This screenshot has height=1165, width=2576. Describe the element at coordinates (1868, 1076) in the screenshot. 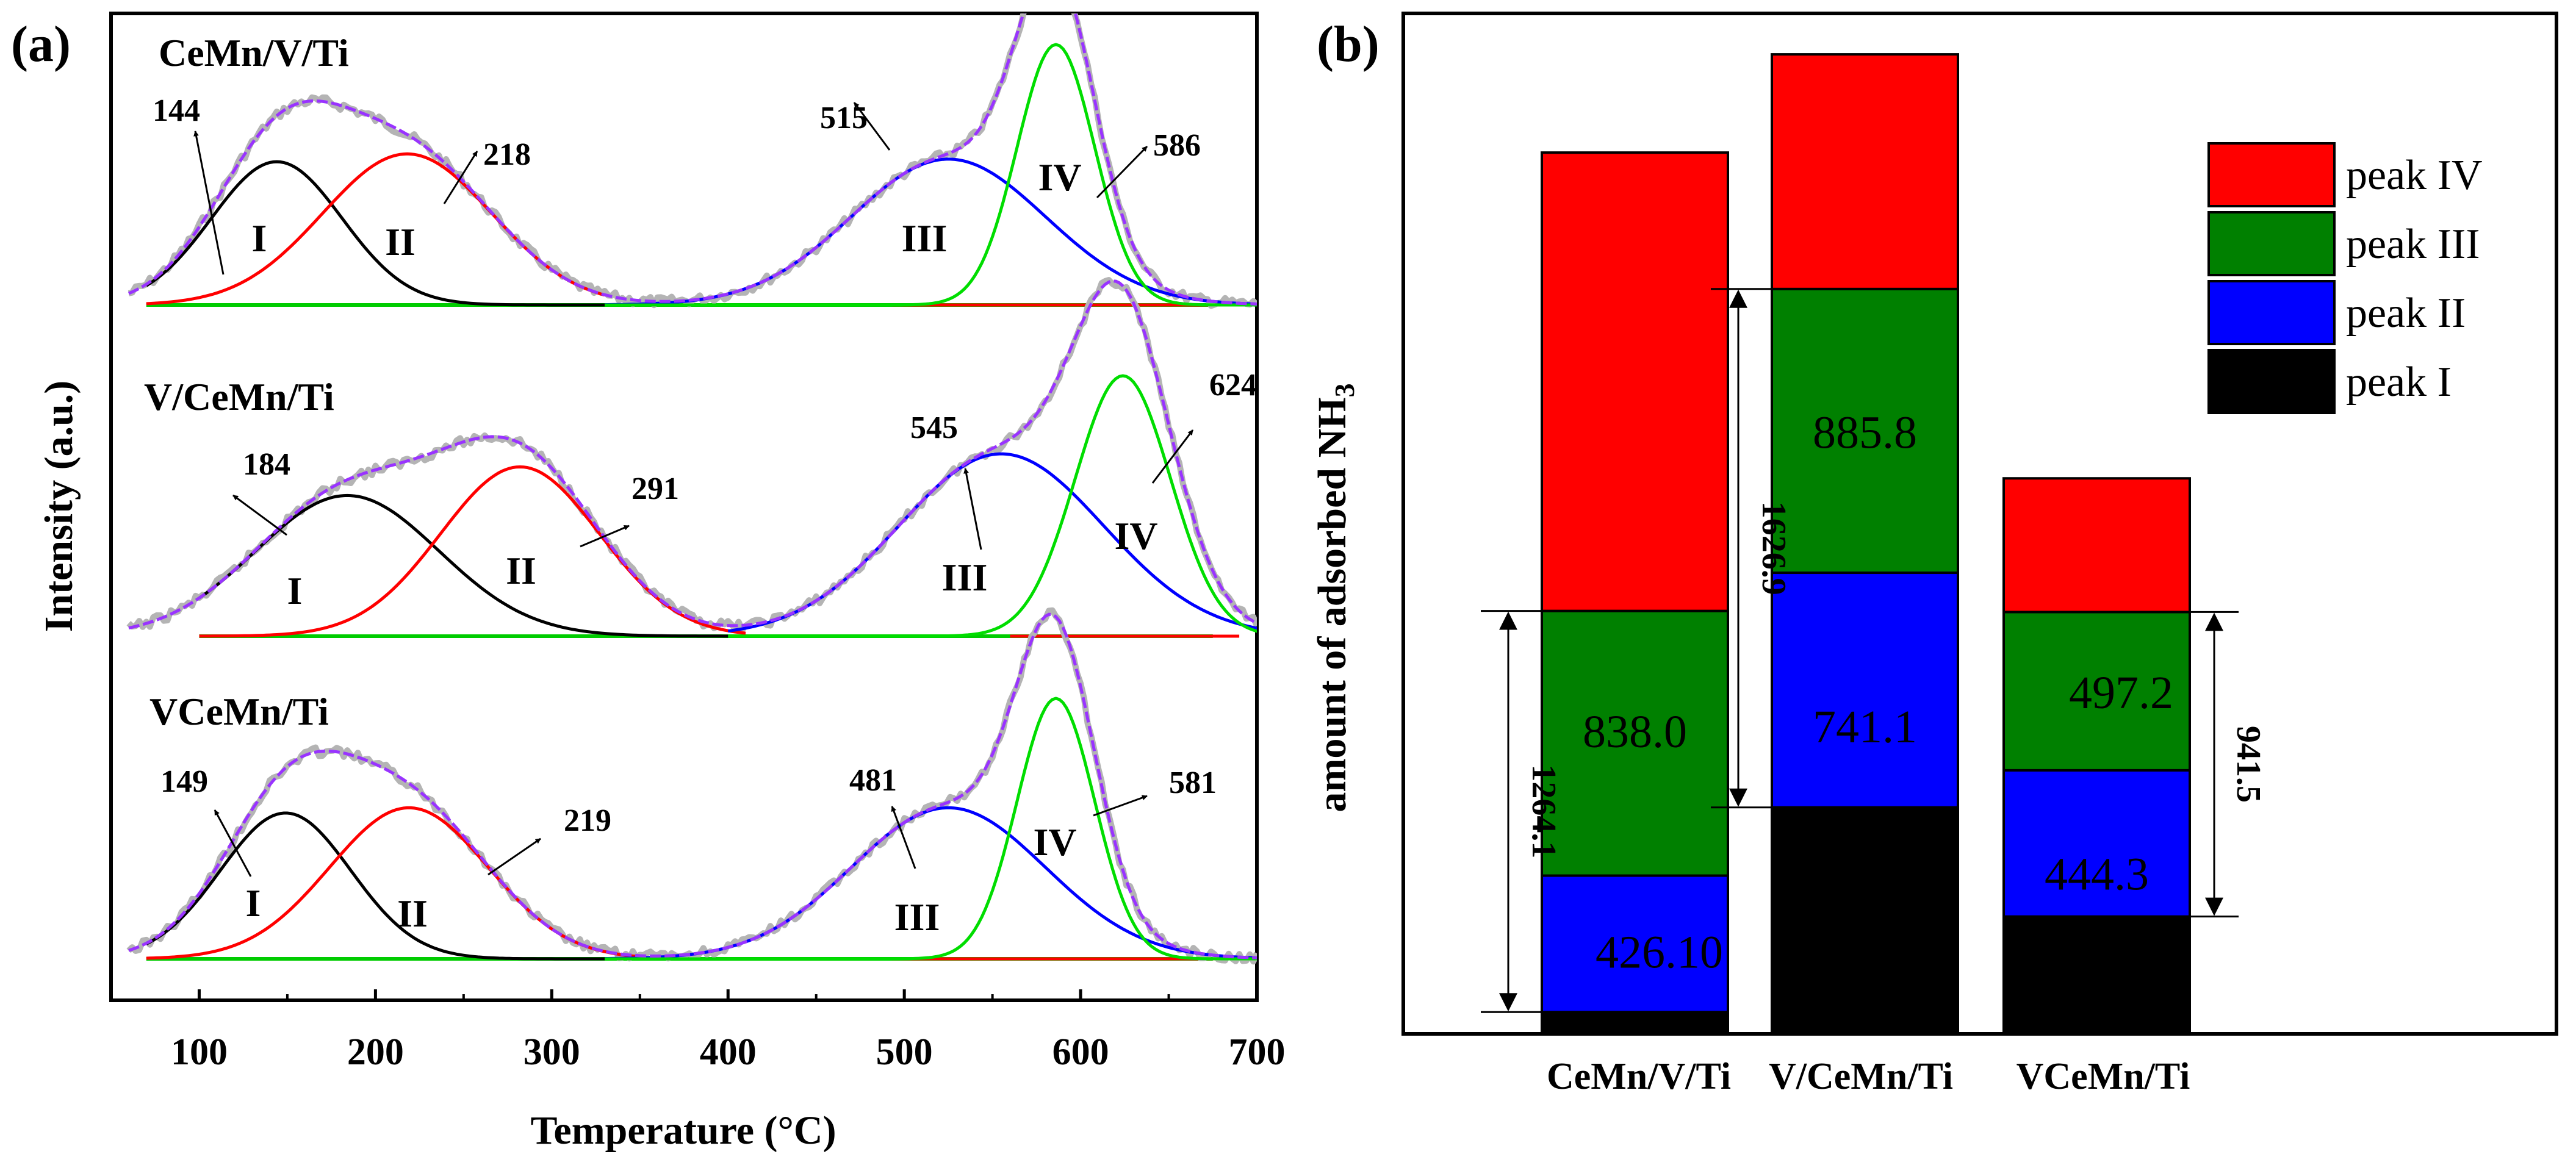

I see `panel-b-categories: CeMn/V/Ti V/CeMn/Ti VCeMn/Ti` at that location.